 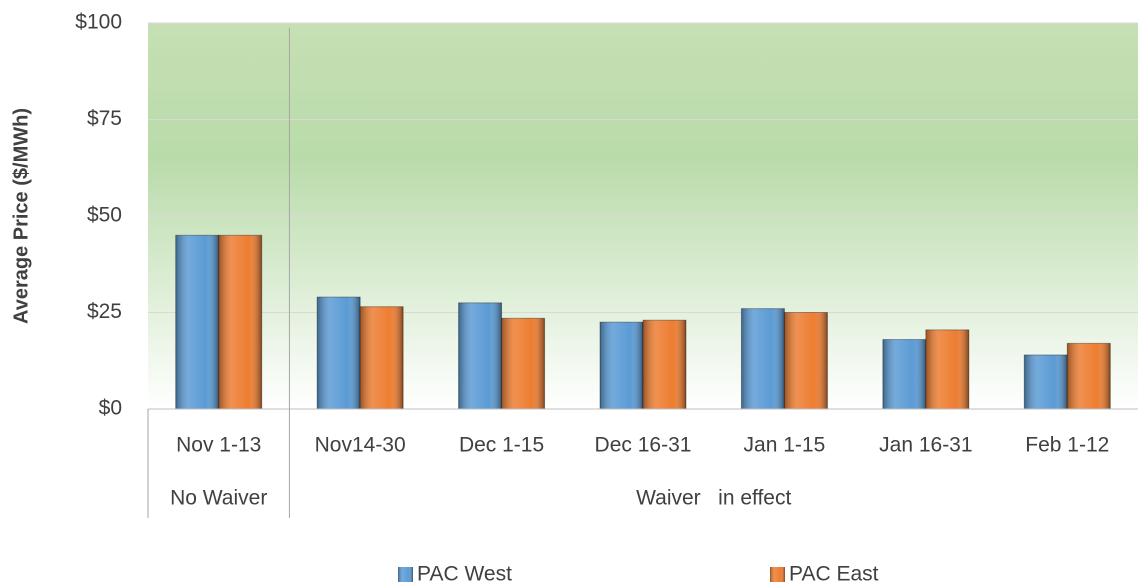 I want to click on y-tick-label: $100, so click(x=98, y=22).